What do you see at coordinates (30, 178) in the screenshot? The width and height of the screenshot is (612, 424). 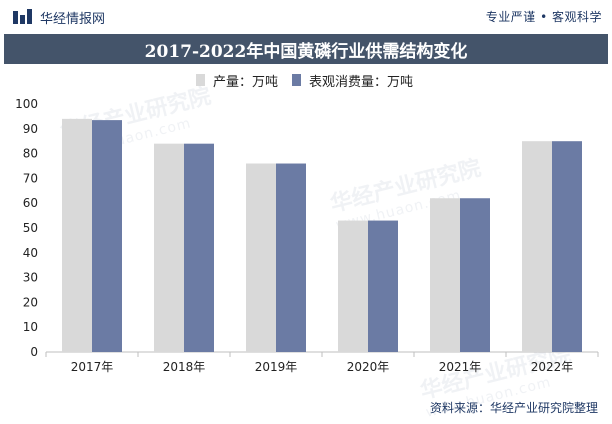 I see `y-tick-label: 70` at bounding box center [30, 178].